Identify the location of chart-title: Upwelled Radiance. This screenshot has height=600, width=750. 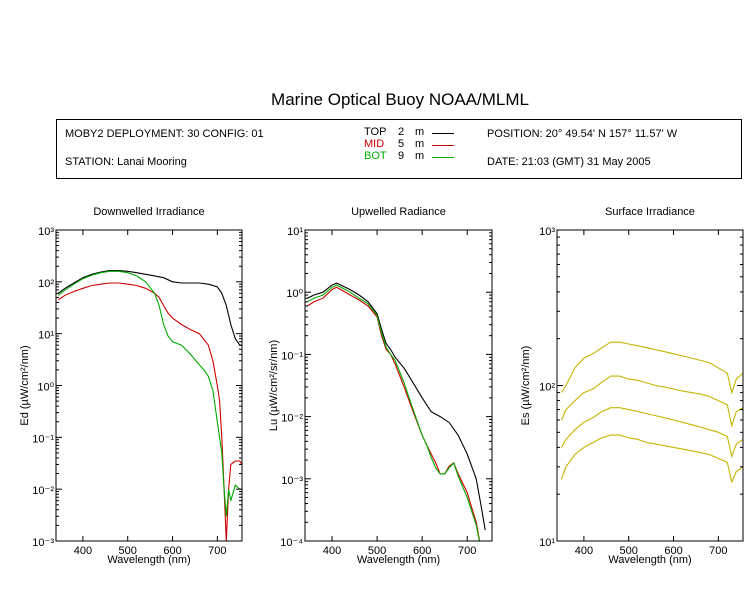
(398, 212).